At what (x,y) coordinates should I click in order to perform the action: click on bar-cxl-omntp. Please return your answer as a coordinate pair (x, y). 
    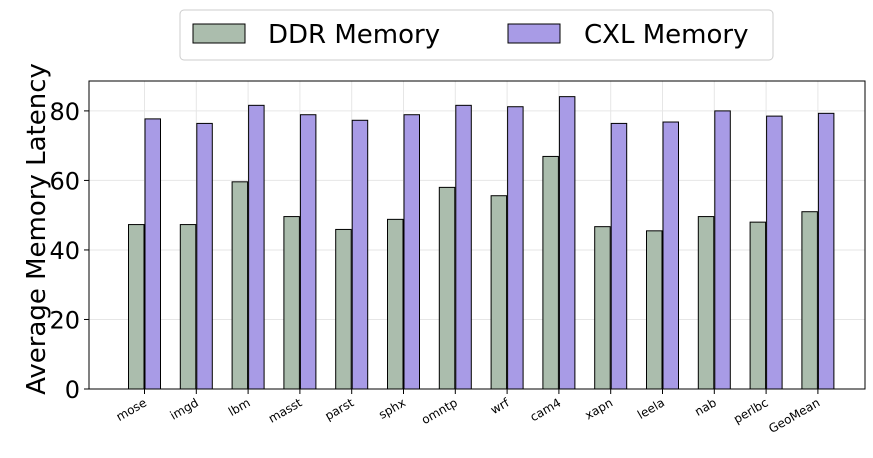
    Looking at the image, I should click on (463, 247).